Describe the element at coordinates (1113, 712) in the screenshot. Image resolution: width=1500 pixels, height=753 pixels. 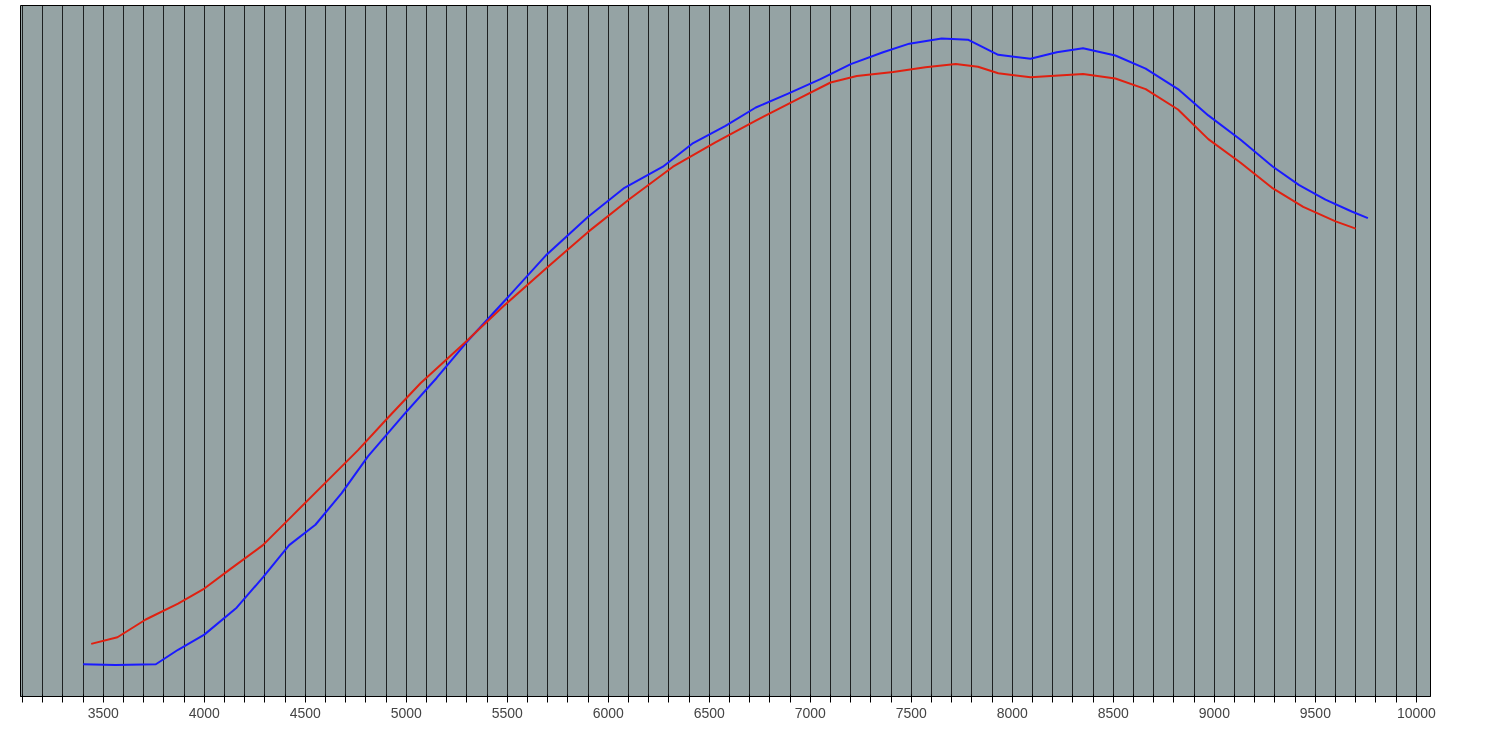
I see `x-tick-label: 8500` at that location.